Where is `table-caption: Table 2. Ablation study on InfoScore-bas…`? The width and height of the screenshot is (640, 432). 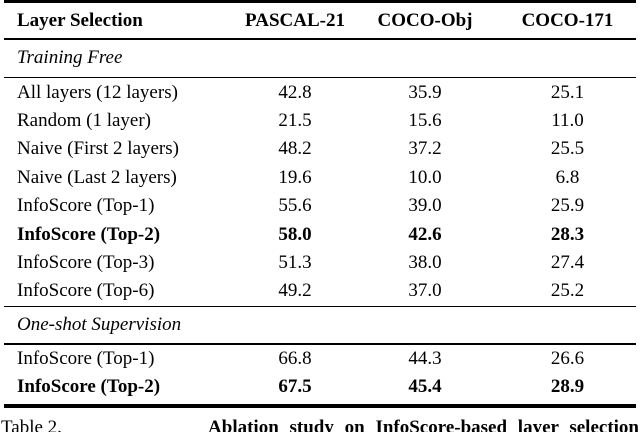
table-caption: Table 2. Ablation study on InfoScore-bas… is located at coordinates (320, 423).